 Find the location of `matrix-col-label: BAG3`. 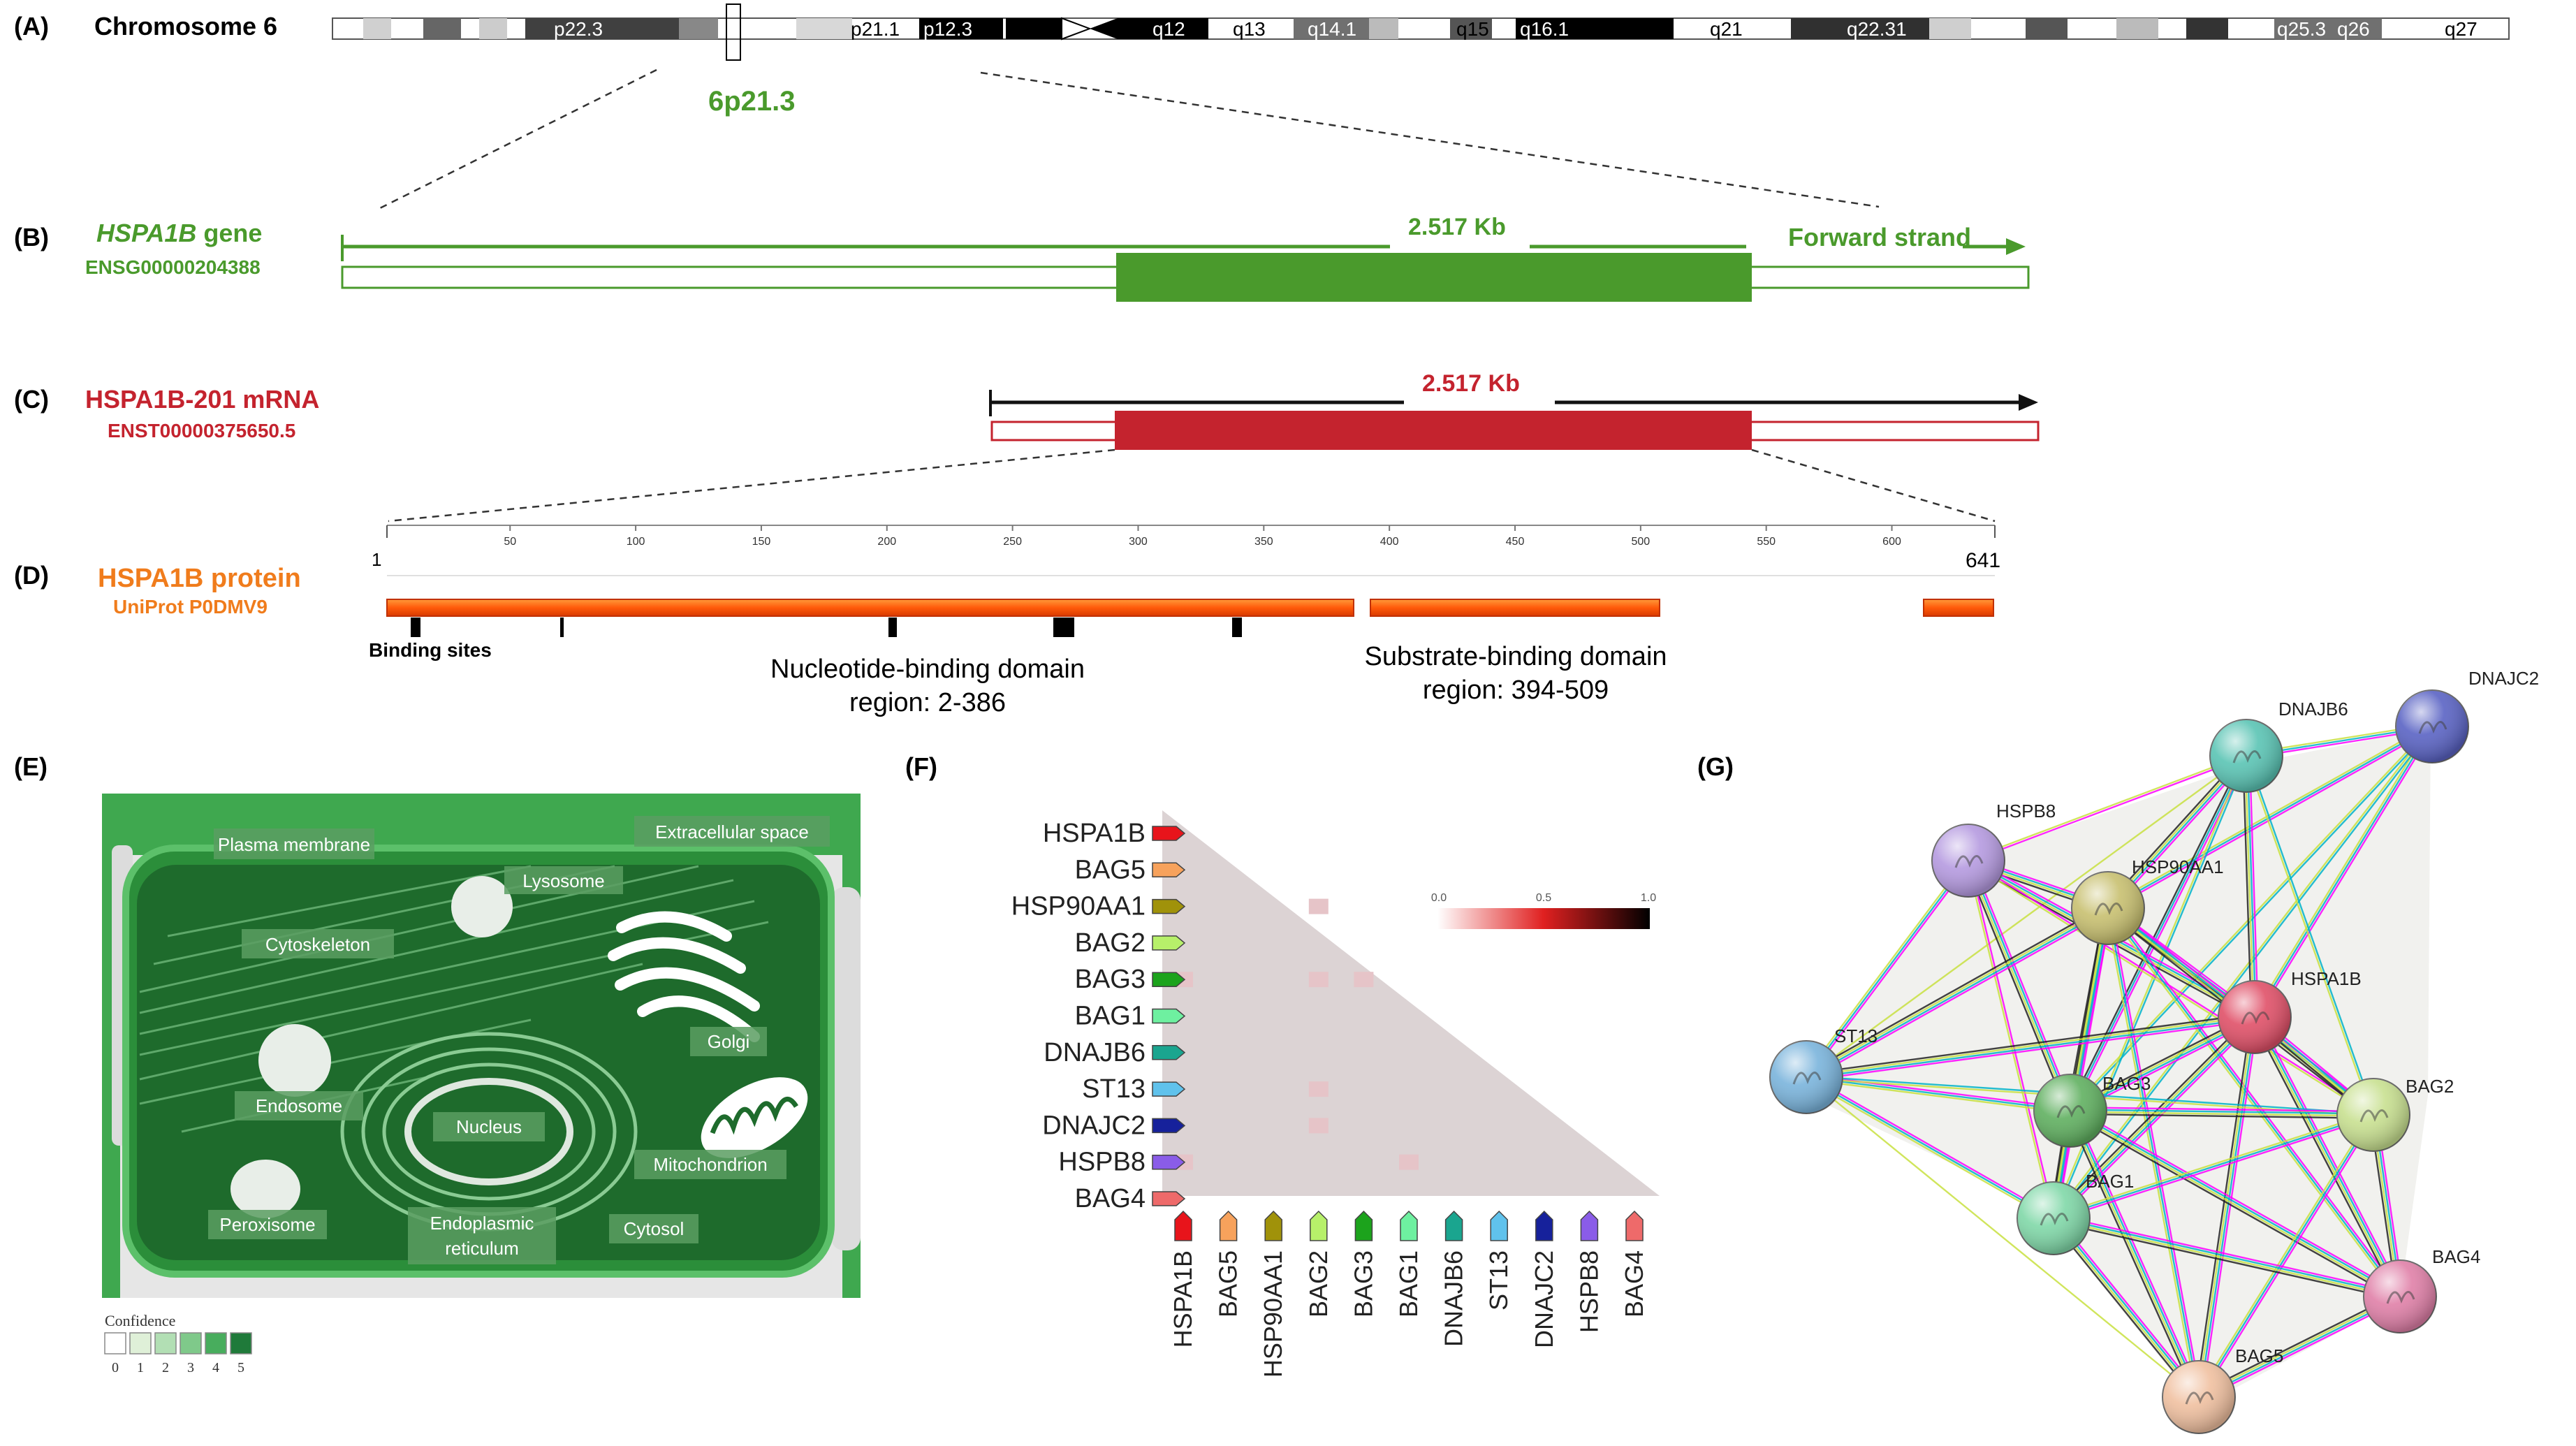

matrix-col-label: BAG3 is located at coordinates (1363, 1283).